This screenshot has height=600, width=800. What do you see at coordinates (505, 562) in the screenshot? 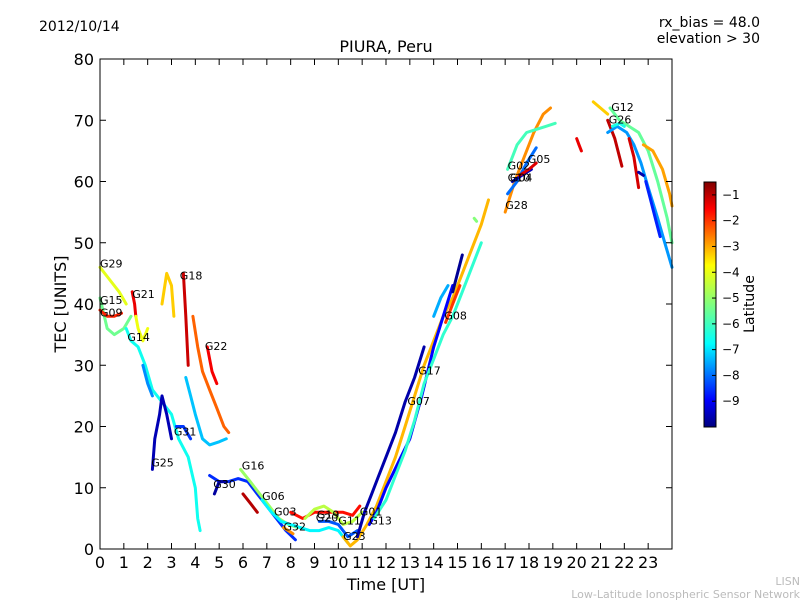
I see `x-tick-label: 17` at bounding box center [505, 562].